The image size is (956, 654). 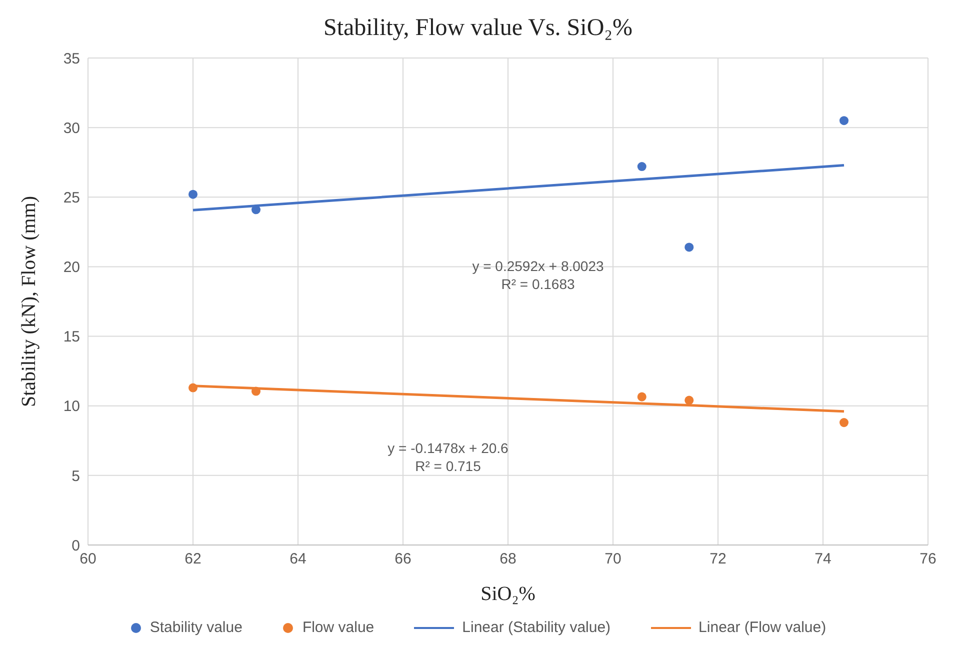 I want to click on y-axis-title: Stability (kN), Flow (mm), so click(x=29, y=302).